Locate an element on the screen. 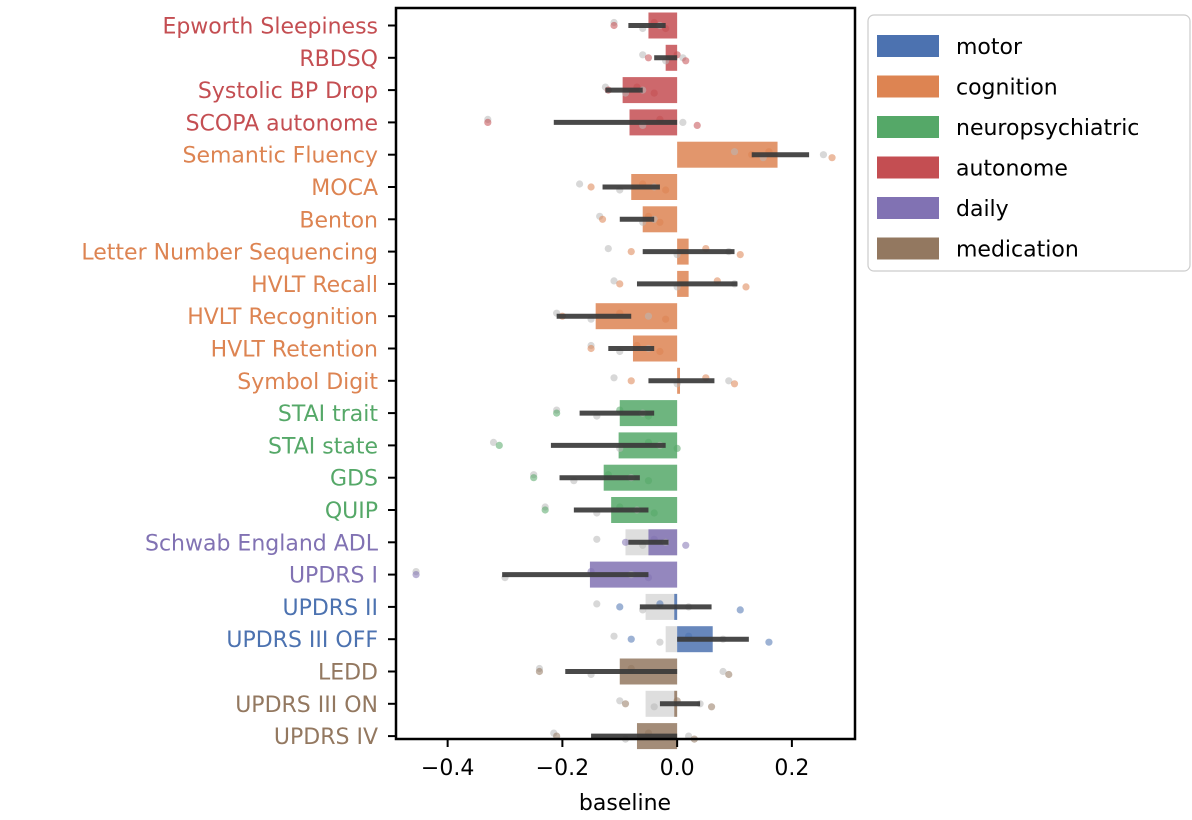 The height and width of the screenshot is (820, 1192). x-axis-label: baseline is located at coordinates (625, 803).